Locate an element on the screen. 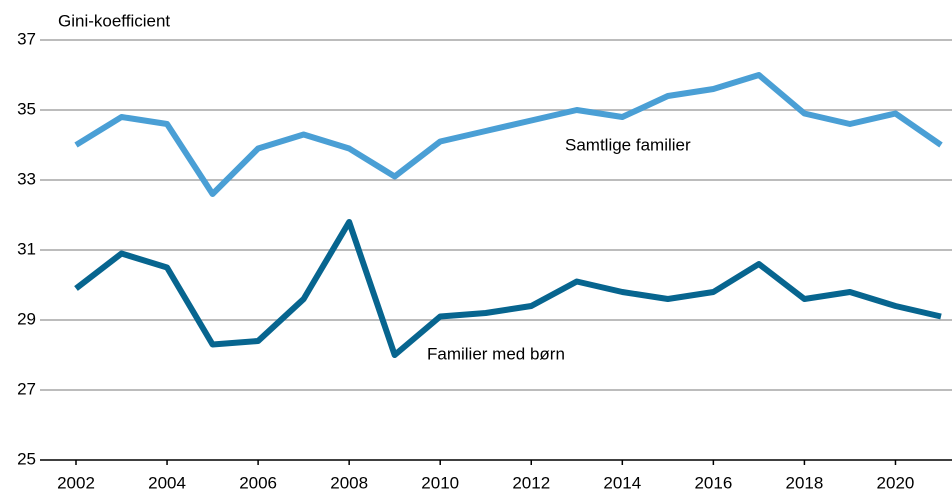  y-tick-label: 31 is located at coordinates (26, 248).